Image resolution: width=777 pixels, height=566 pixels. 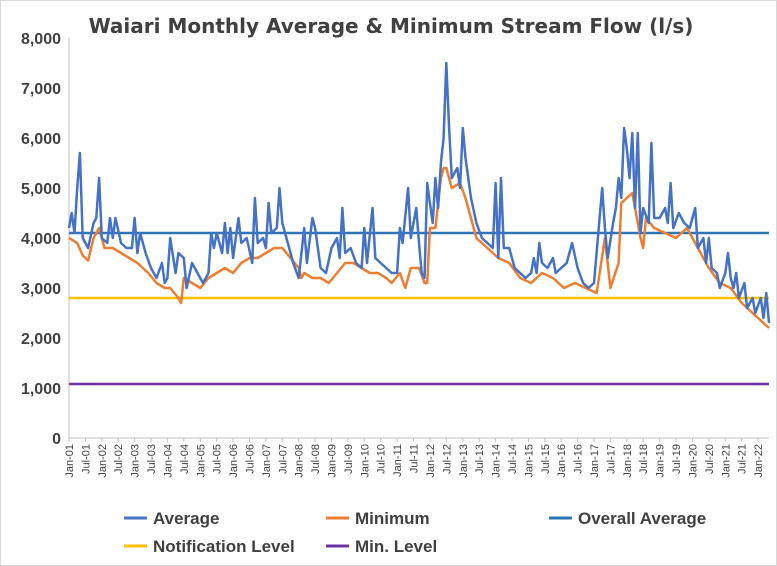 What do you see at coordinates (349, 459) in the screenshot?
I see `x-tick-label: Jul-09` at bounding box center [349, 459].